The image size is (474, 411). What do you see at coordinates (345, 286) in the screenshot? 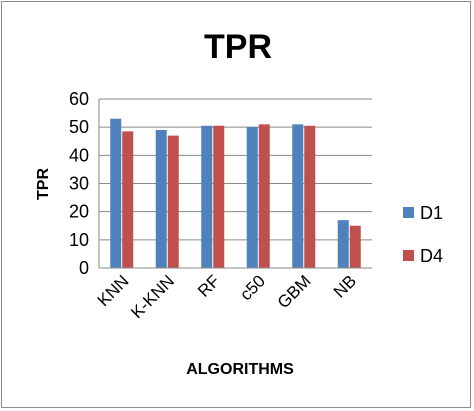
I see `x-category-label: NB` at bounding box center [345, 286].